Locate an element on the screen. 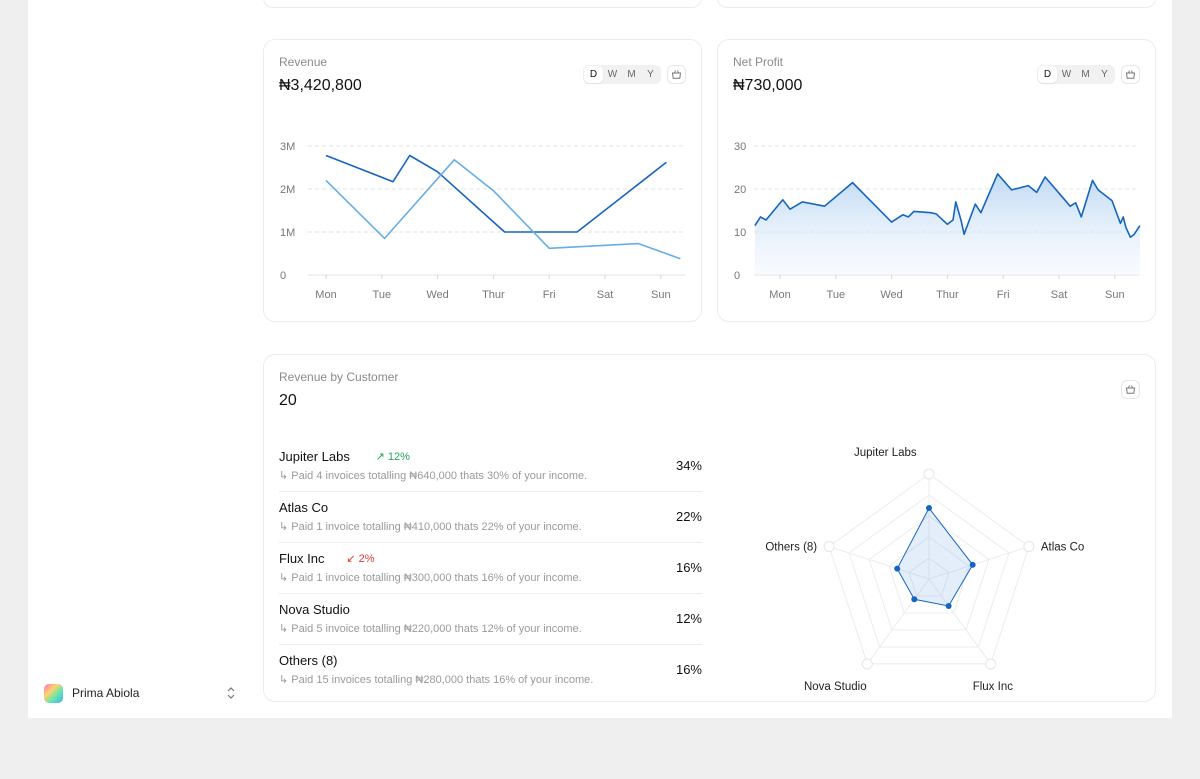  summary-card-left is located at coordinates (482, 4).